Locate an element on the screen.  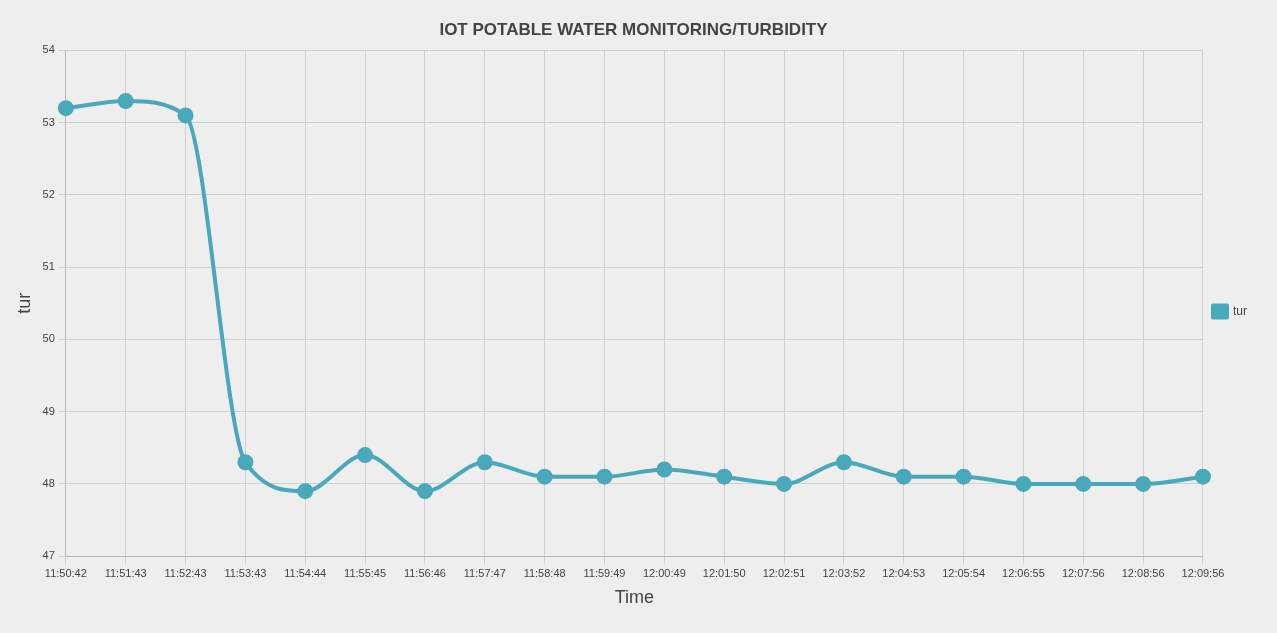
x-tick-label: 11:52:43 is located at coordinates (185, 572).